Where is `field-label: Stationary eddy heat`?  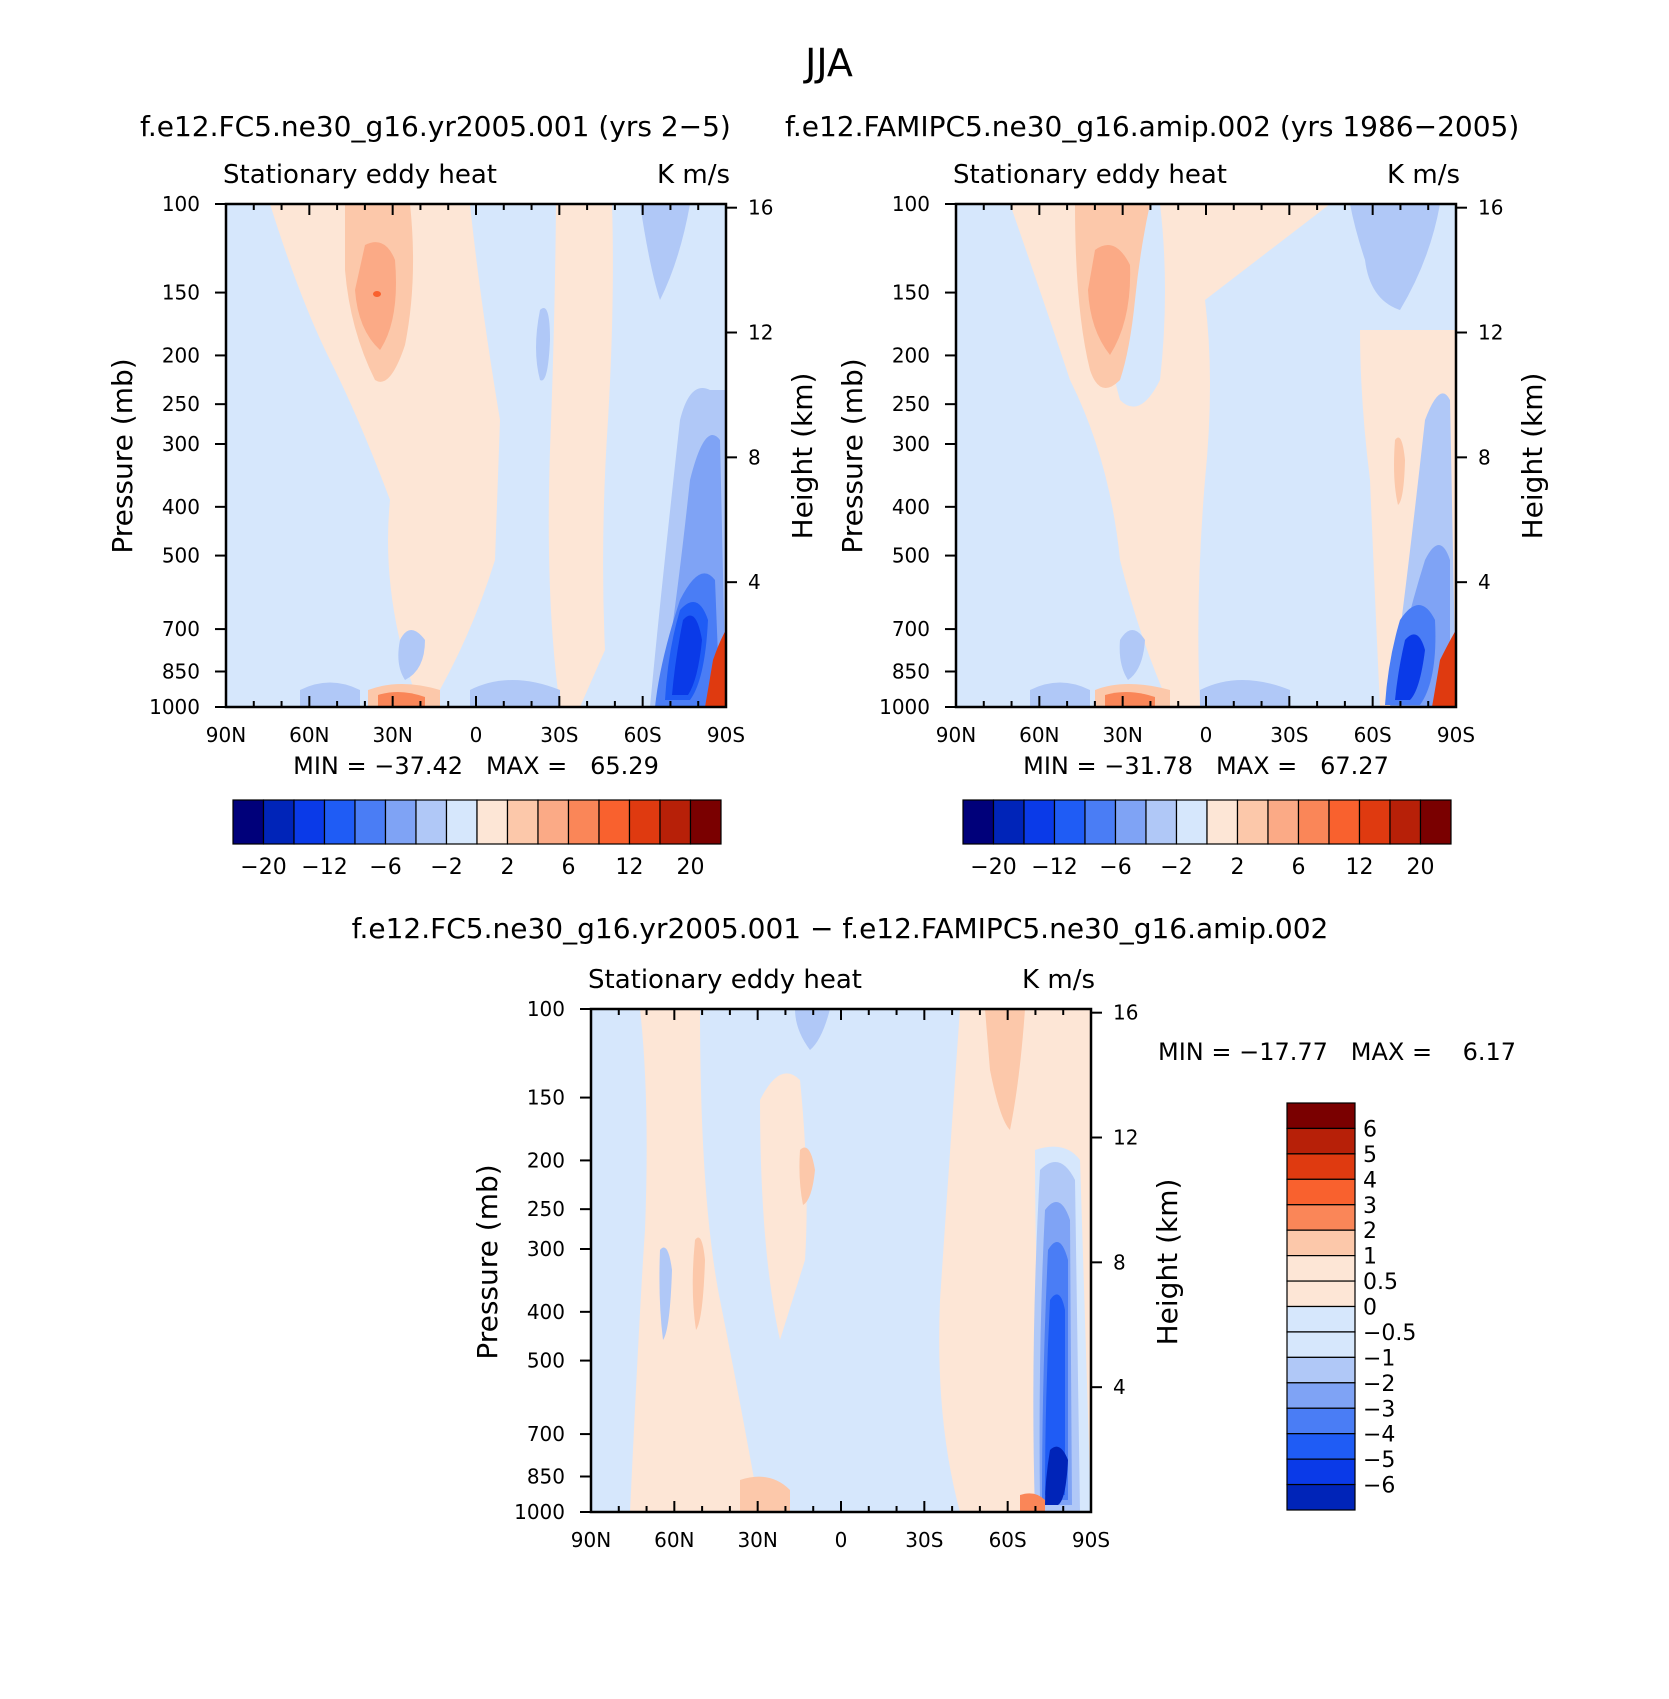 field-label: Stationary eddy heat is located at coordinates (360, 175).